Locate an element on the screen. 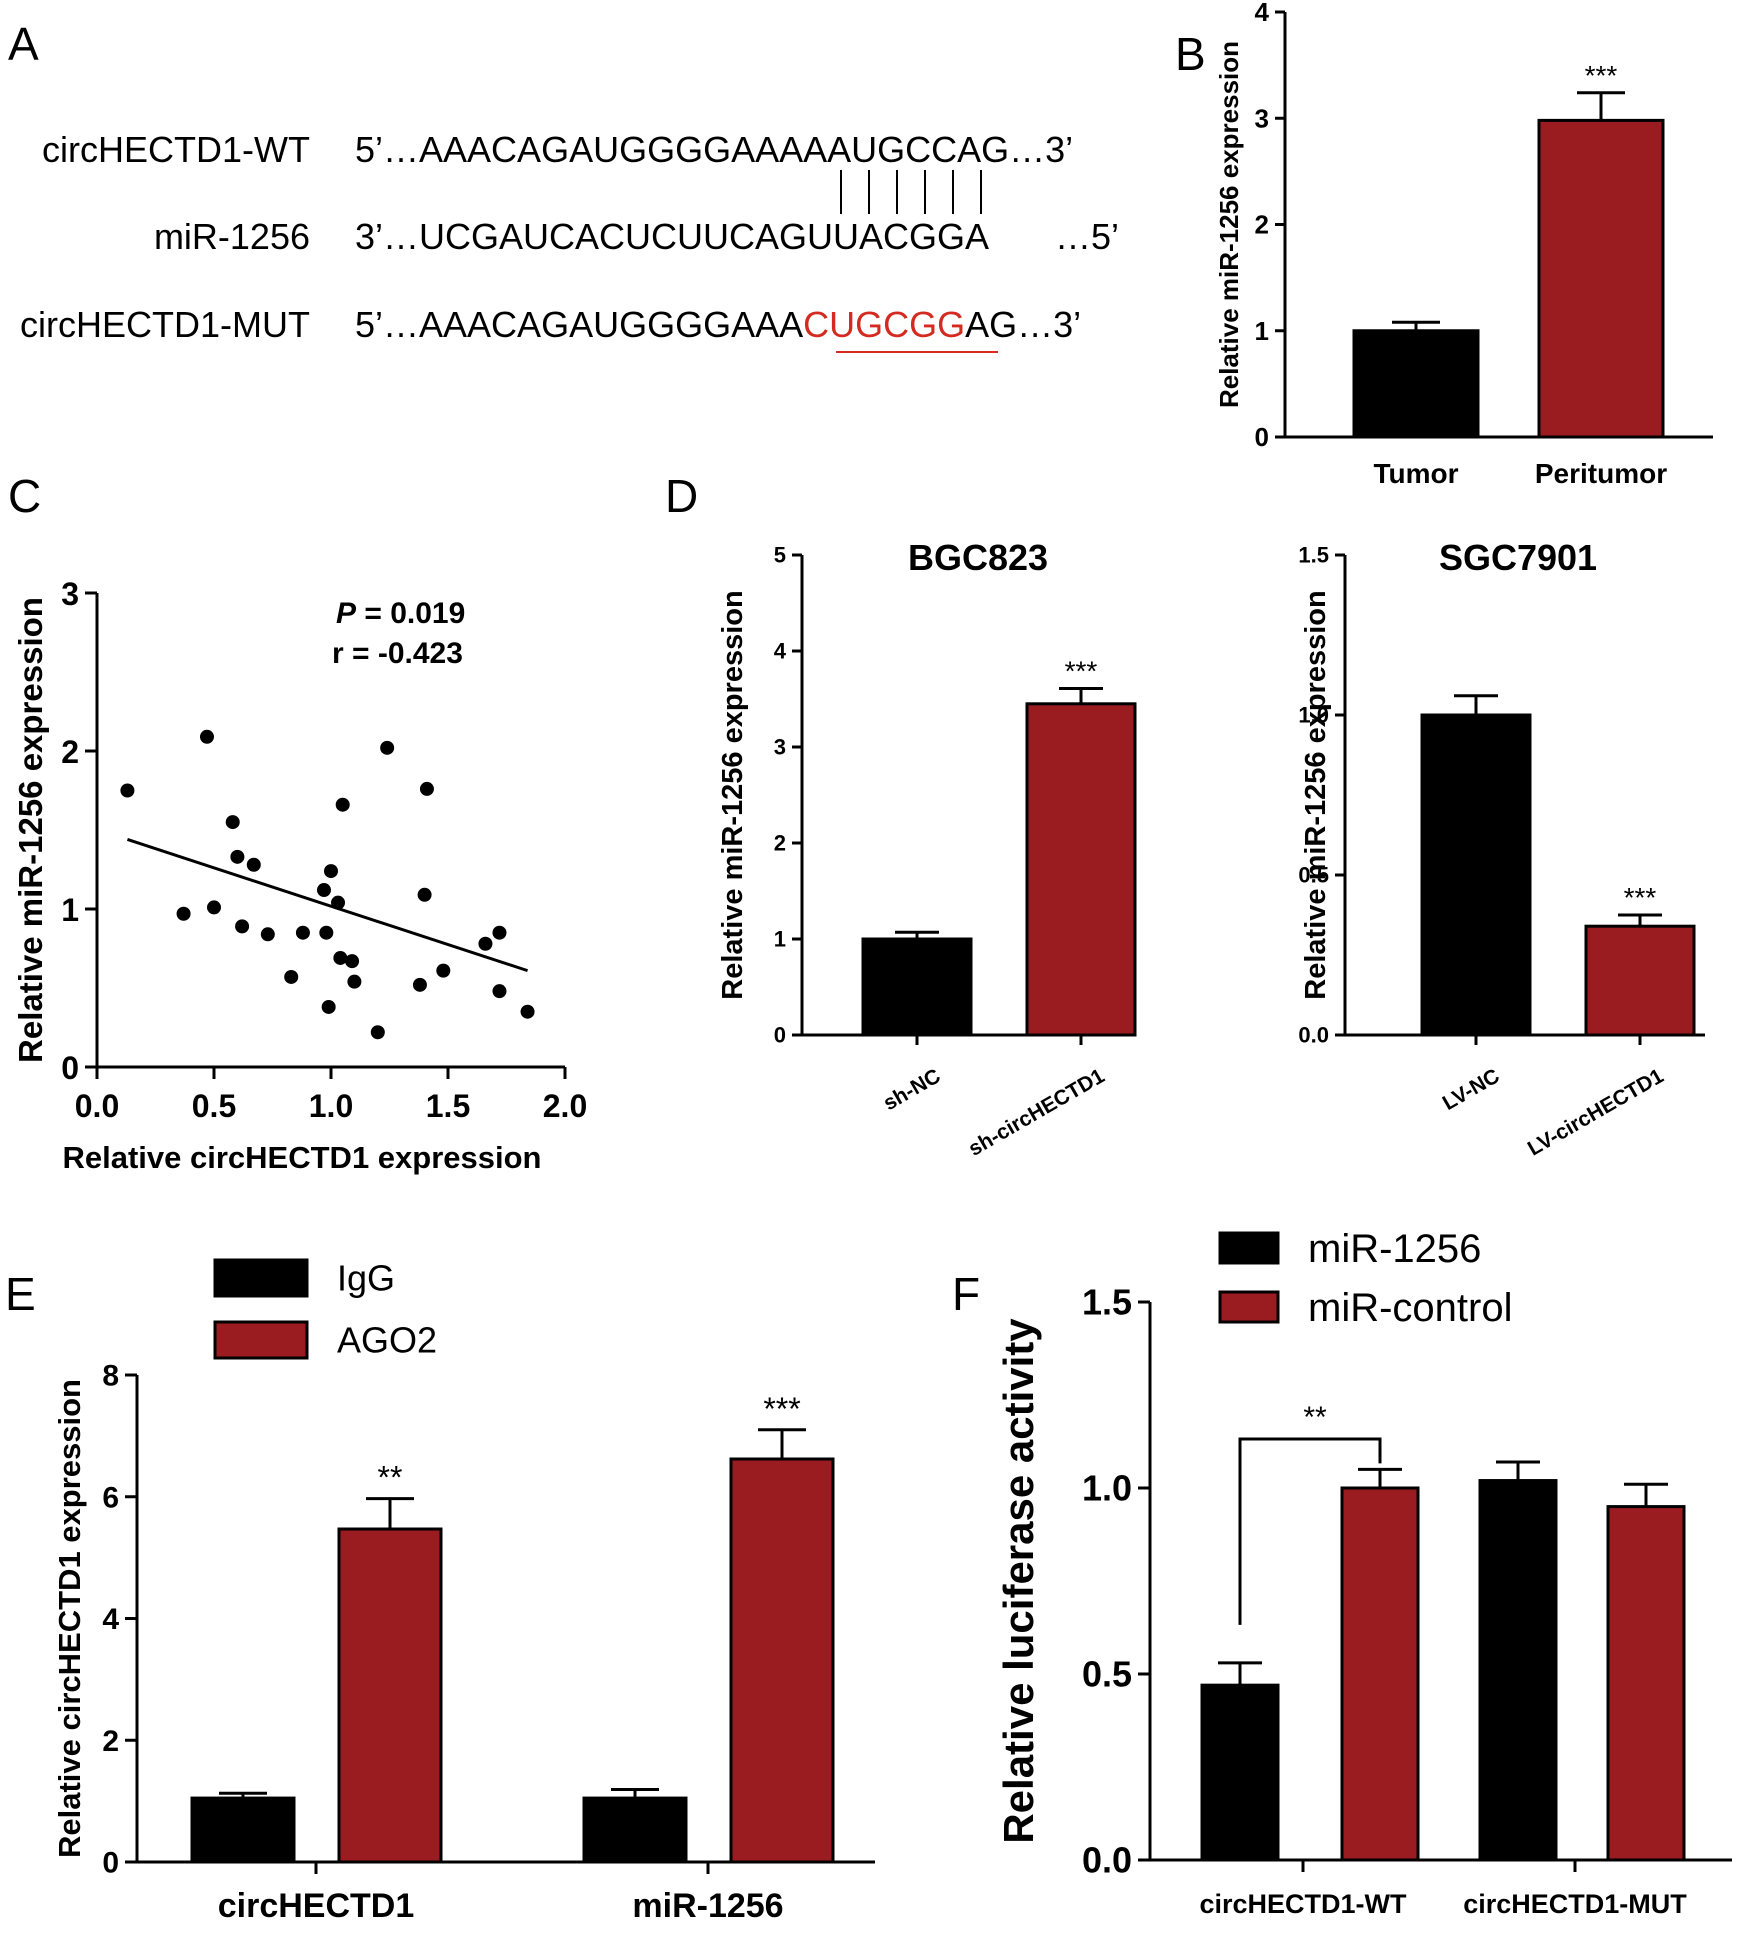 Image resolution: width=1745 pixels, height=1936 pixels. row-label-wt: circHECTD1-WT is located at coordinates (176, 149).